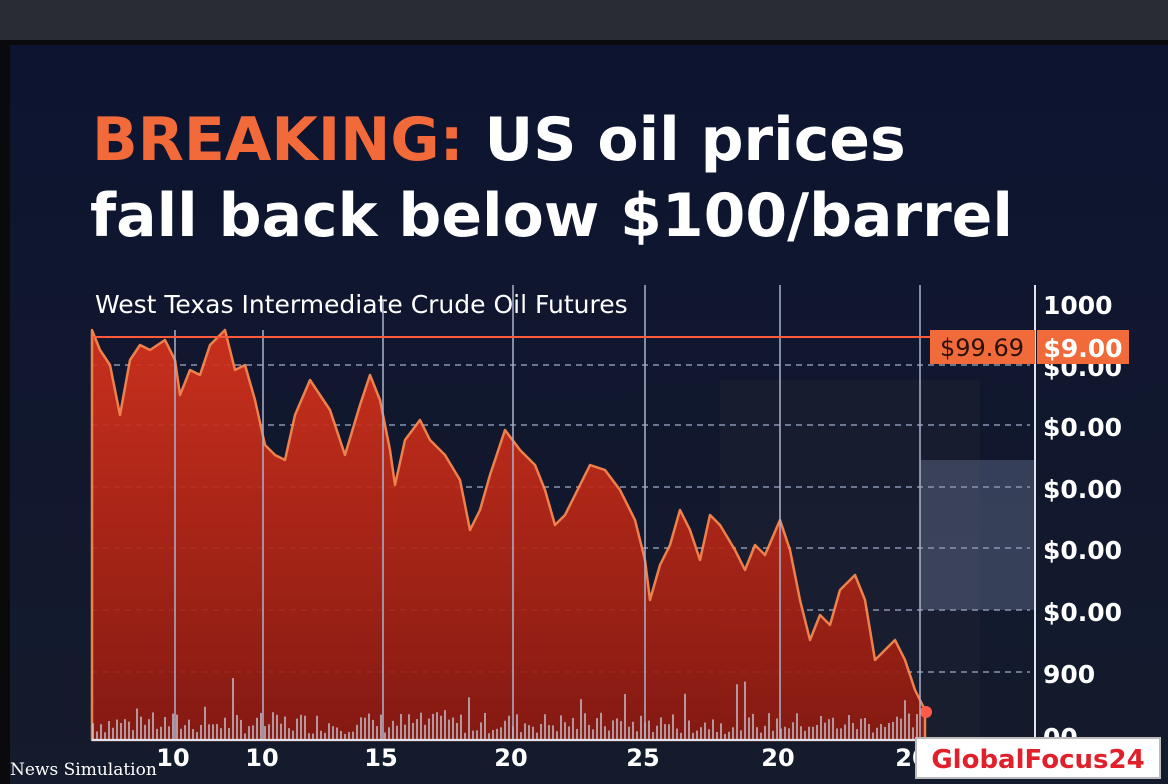  I want to click on y-labels: 1000$0.00$0.00$0.00$0.00$0.0090000, so click(1082, 521).